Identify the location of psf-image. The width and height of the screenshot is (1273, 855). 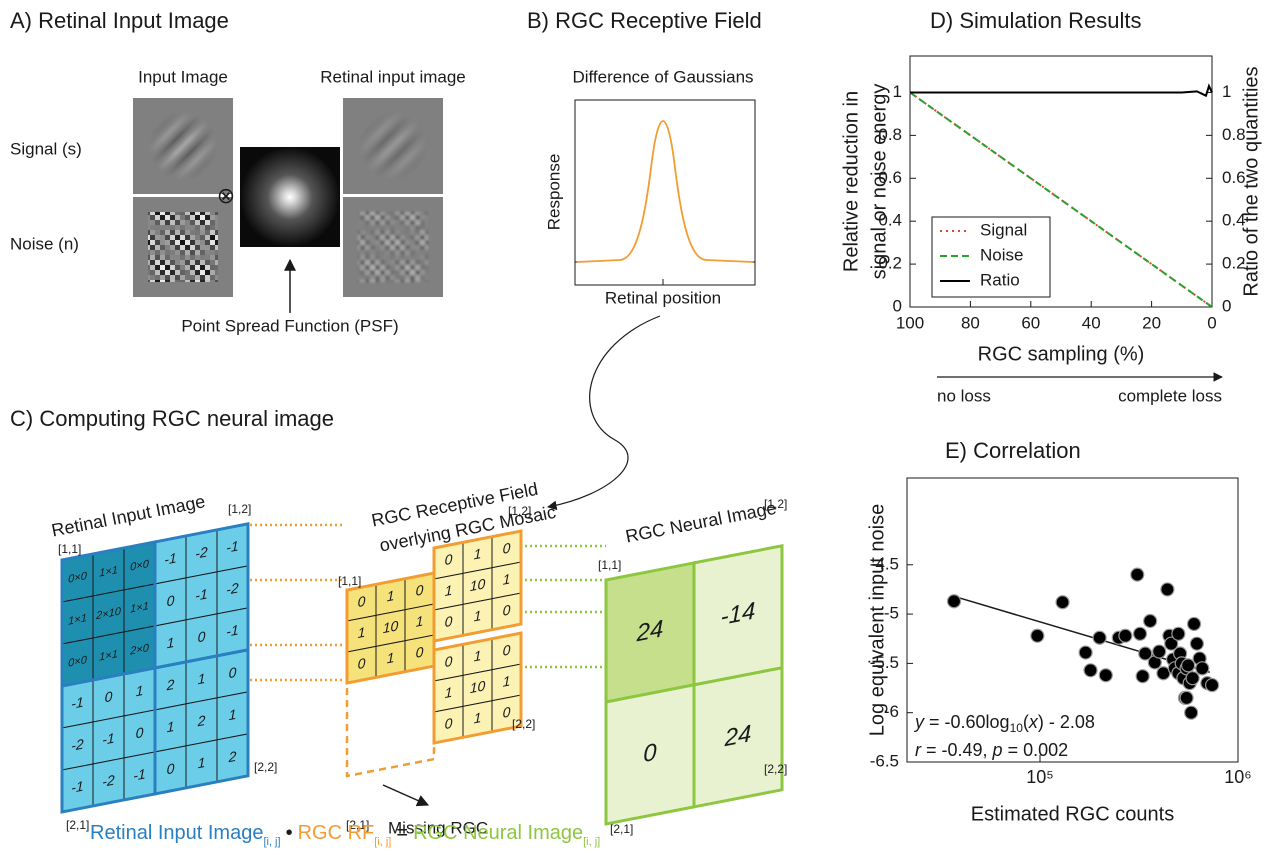
(290, 197).